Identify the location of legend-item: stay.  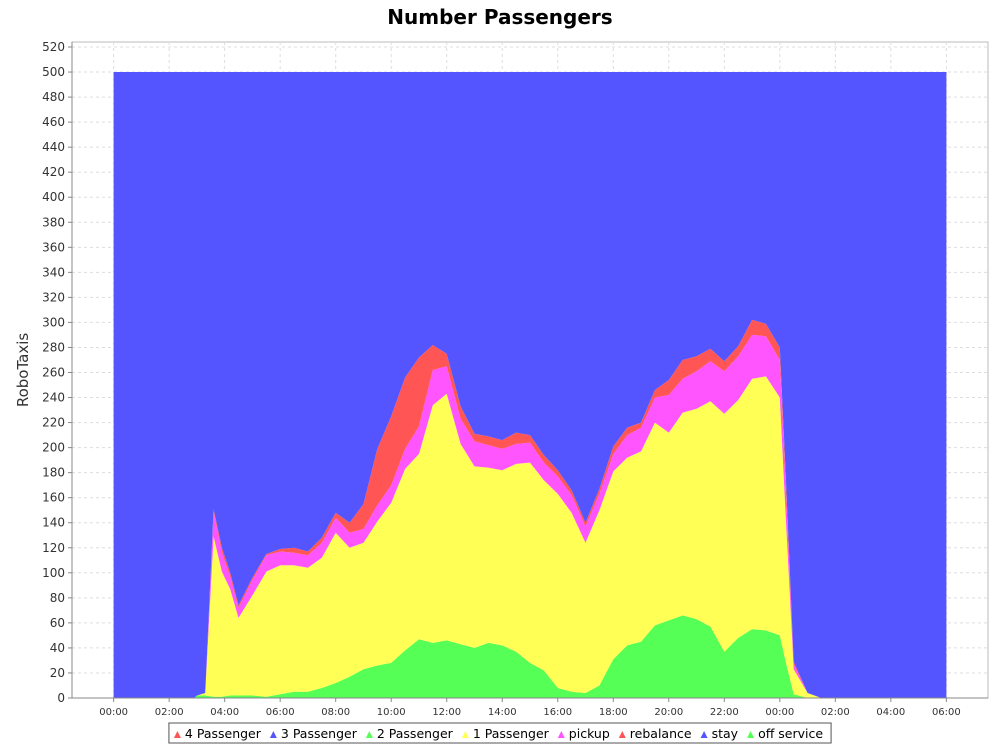
(719, 733).